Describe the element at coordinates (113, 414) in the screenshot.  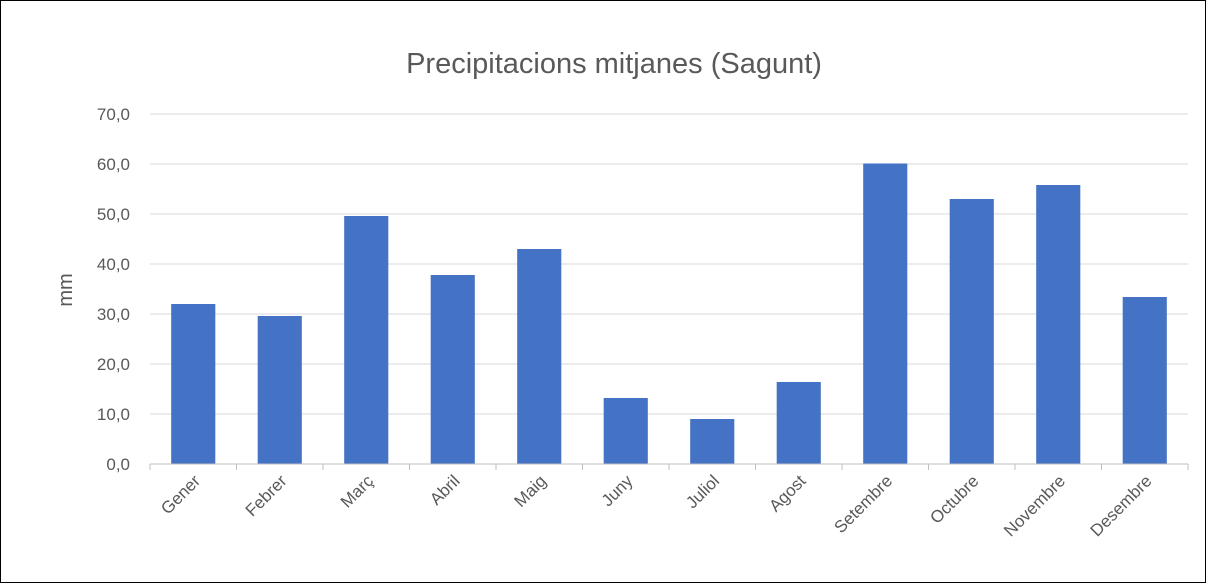
I see `y-tick-label: 10,0` at that location.